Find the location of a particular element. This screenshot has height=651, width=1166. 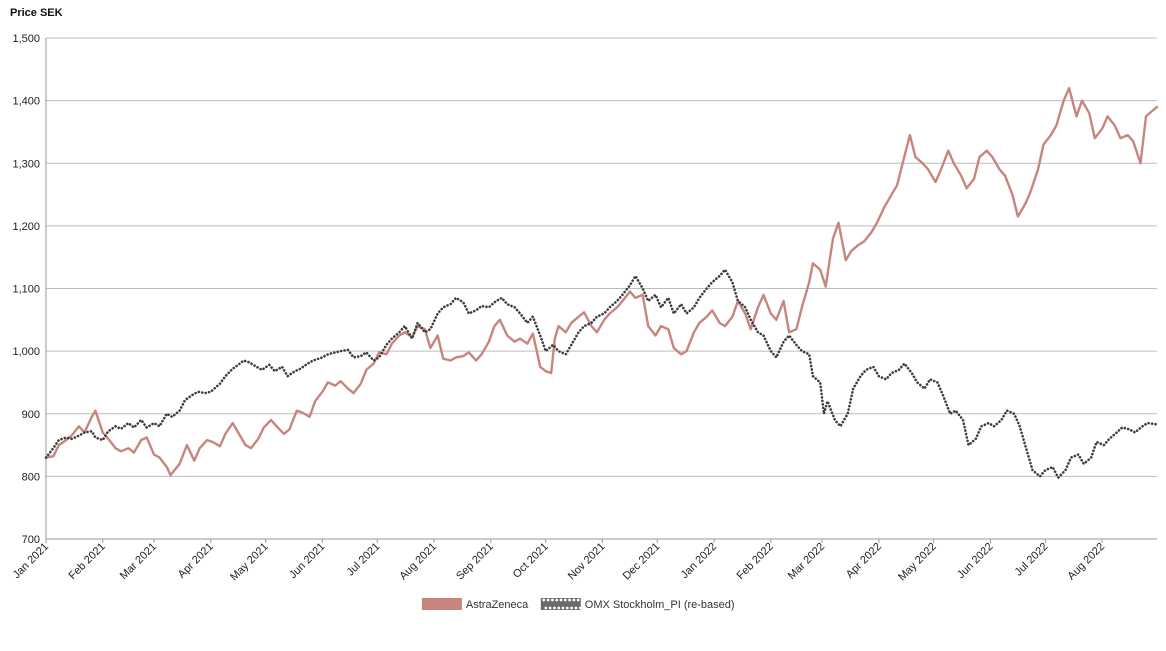

y-tick-label: 1,000 is located at coordinates (26, 352).